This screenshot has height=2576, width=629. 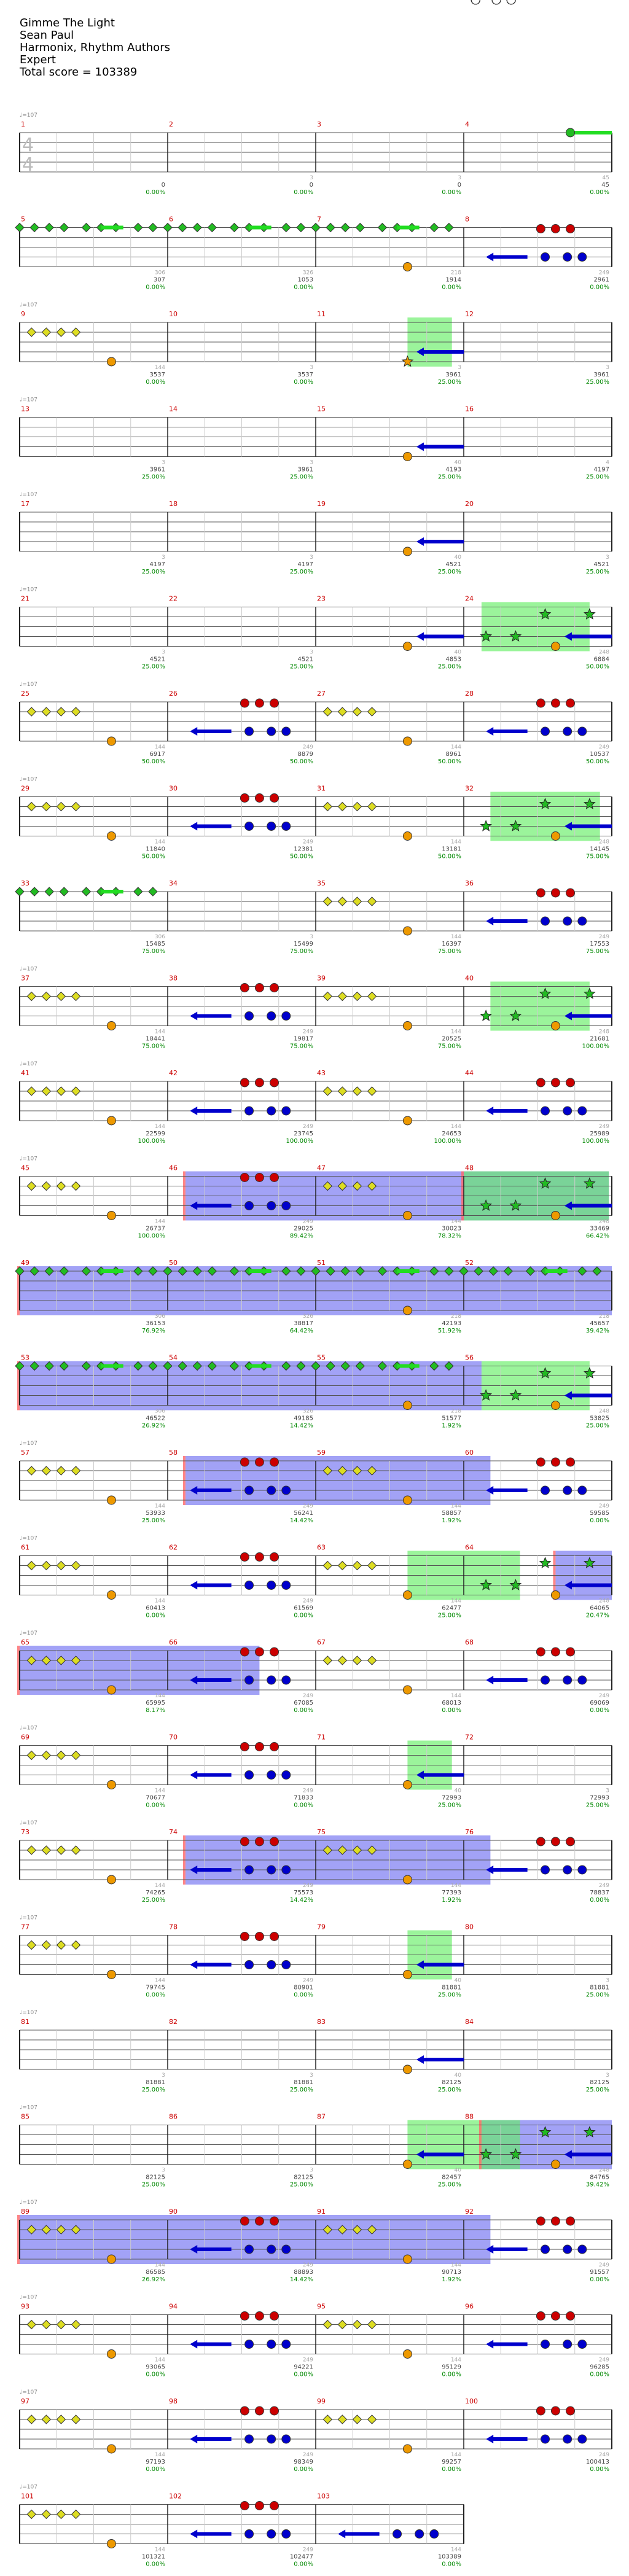 What do you see at coordinates (599, 1323) in the screenshot?
I see `measure-score: 45657` at bounding box center [599, 1323].